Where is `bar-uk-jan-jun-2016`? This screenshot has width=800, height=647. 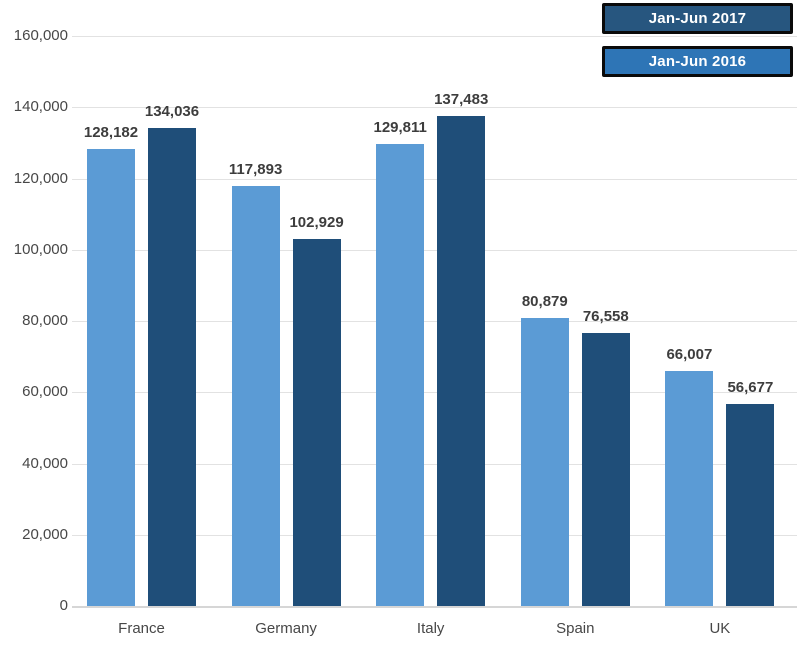
bar-uk-jan-jun-2016 is located at coordinates (689, 488).